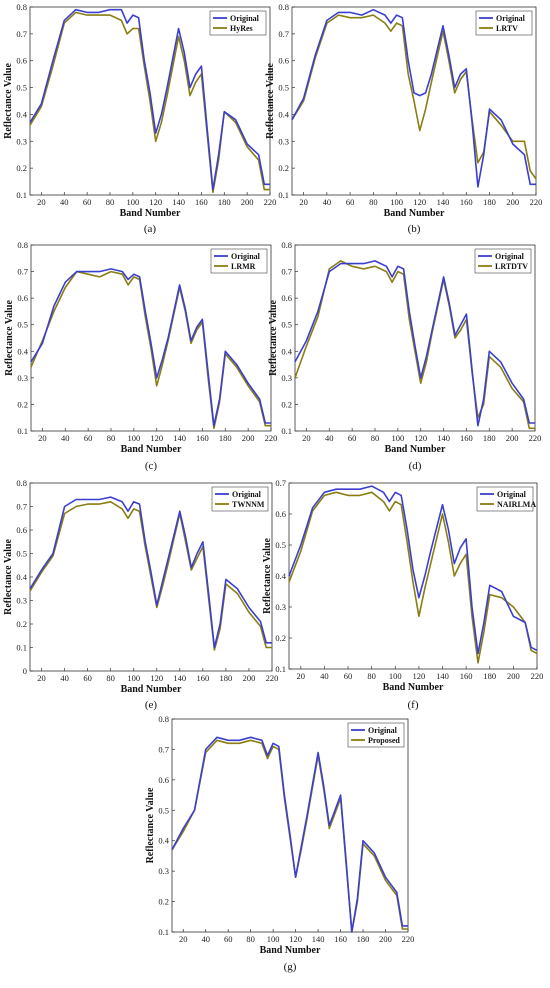  I want to click on y-tick-label: 0, so click(25, 671).